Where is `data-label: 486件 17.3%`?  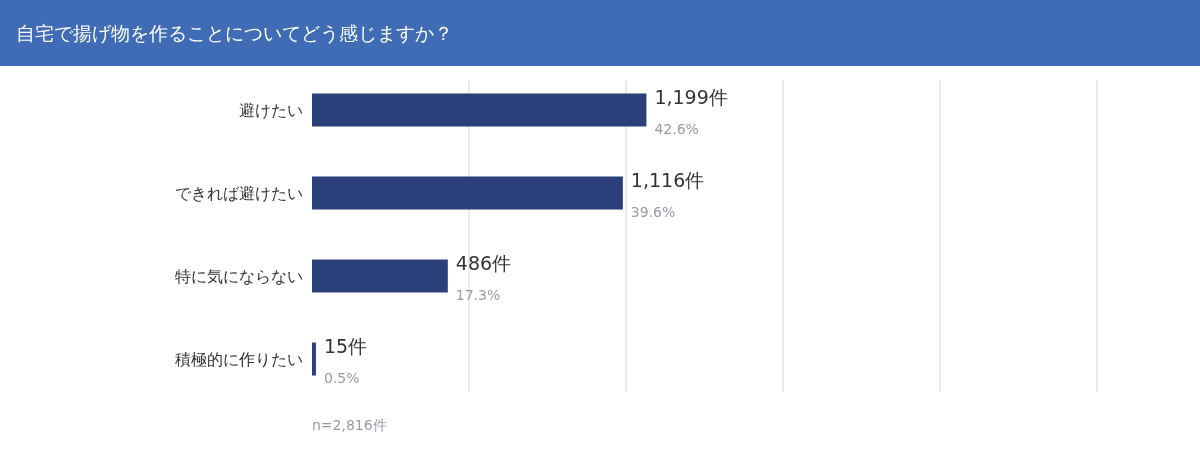
data-label: 486件 17.3% is located at coordinates (483, 277).